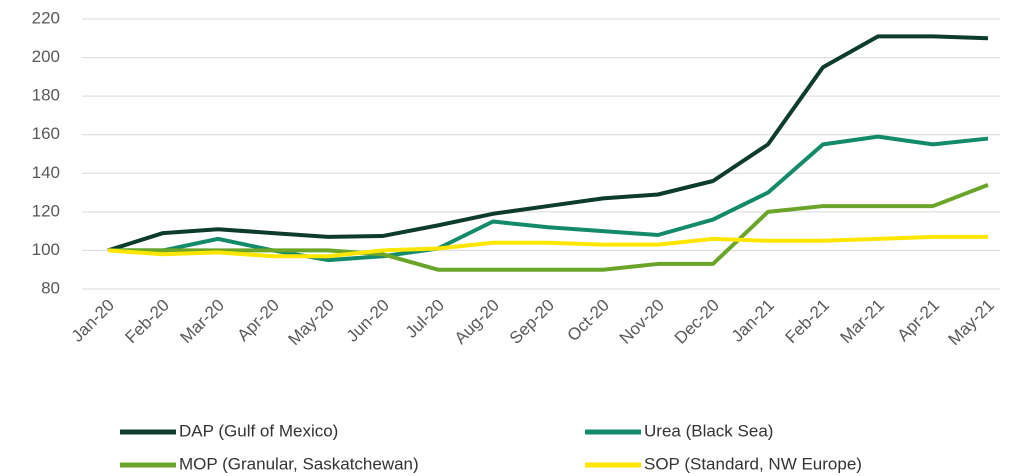 The width and height of the screenshot is (1009, 476). I want to click on series-line, so click(547, 246).